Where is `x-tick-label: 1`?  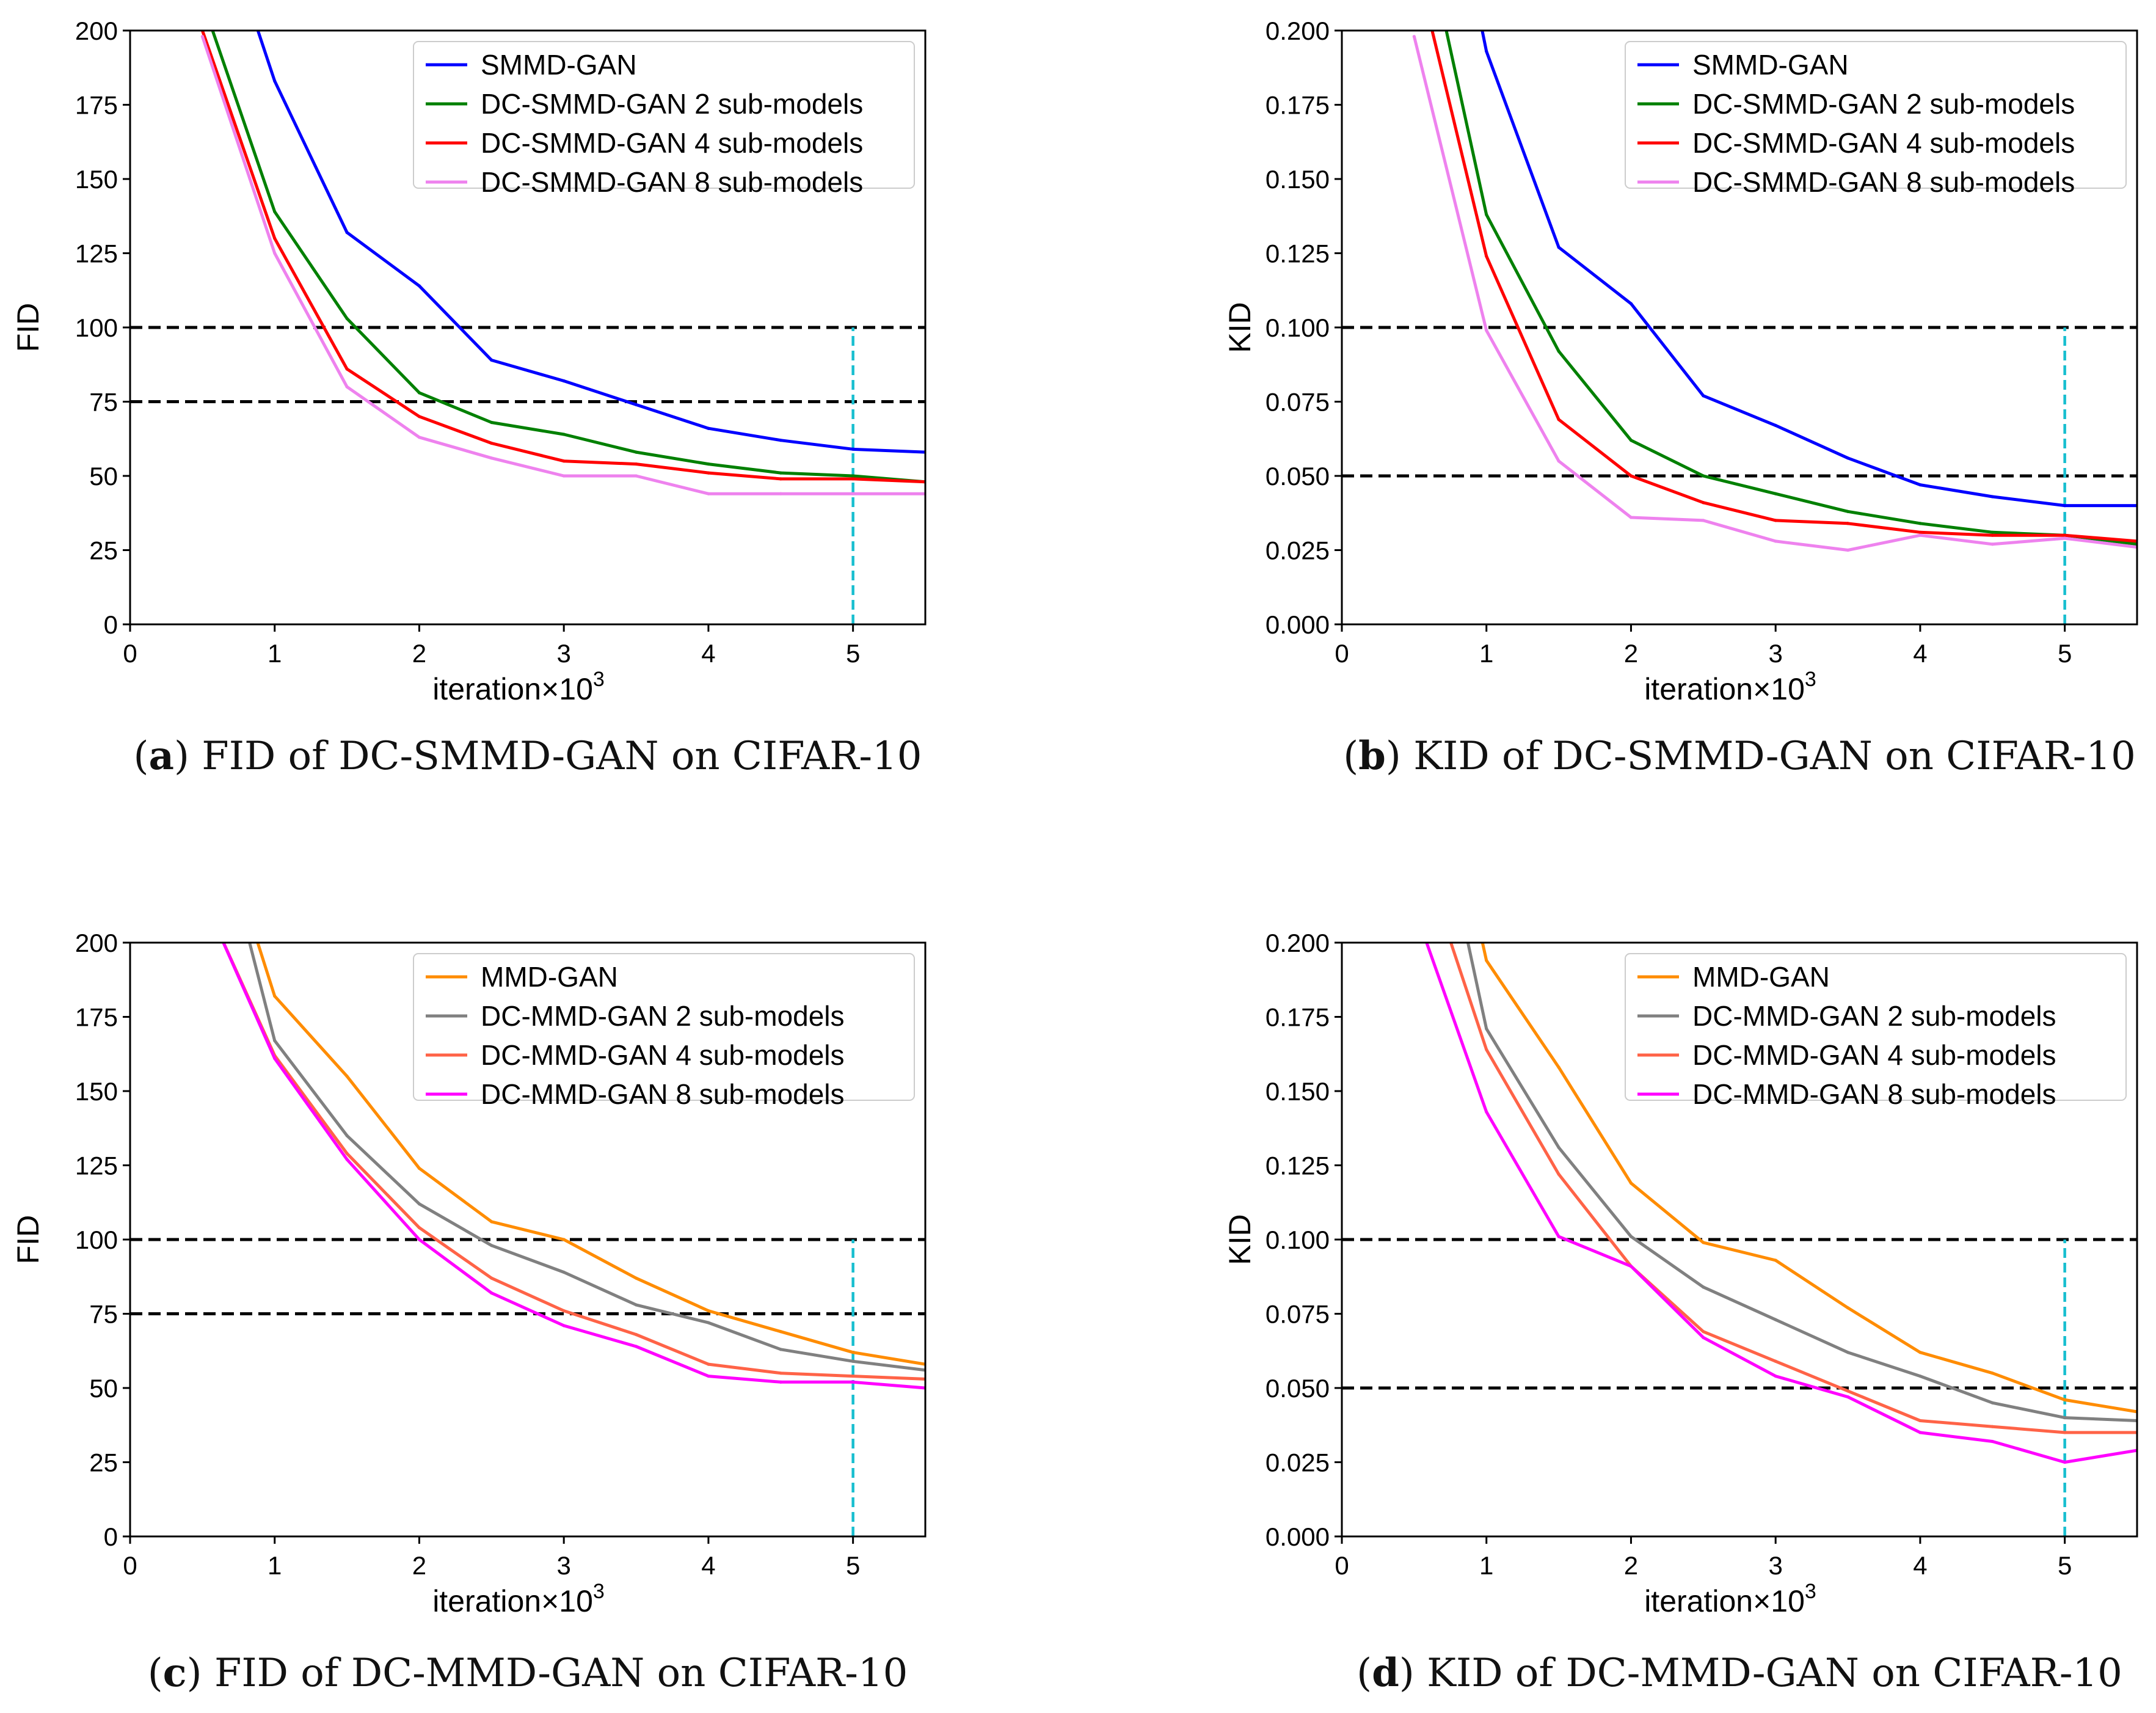
x-tick-label: 1 is located at coordinates (275, 1566).